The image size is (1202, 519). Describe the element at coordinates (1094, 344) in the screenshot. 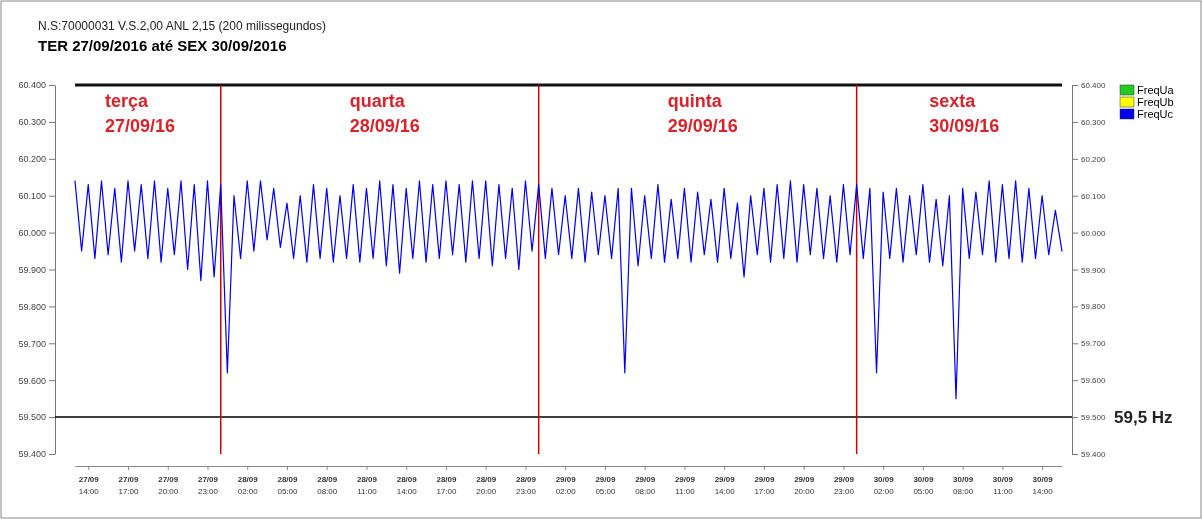

I see `y2-tick-label: 59.700` at that location.